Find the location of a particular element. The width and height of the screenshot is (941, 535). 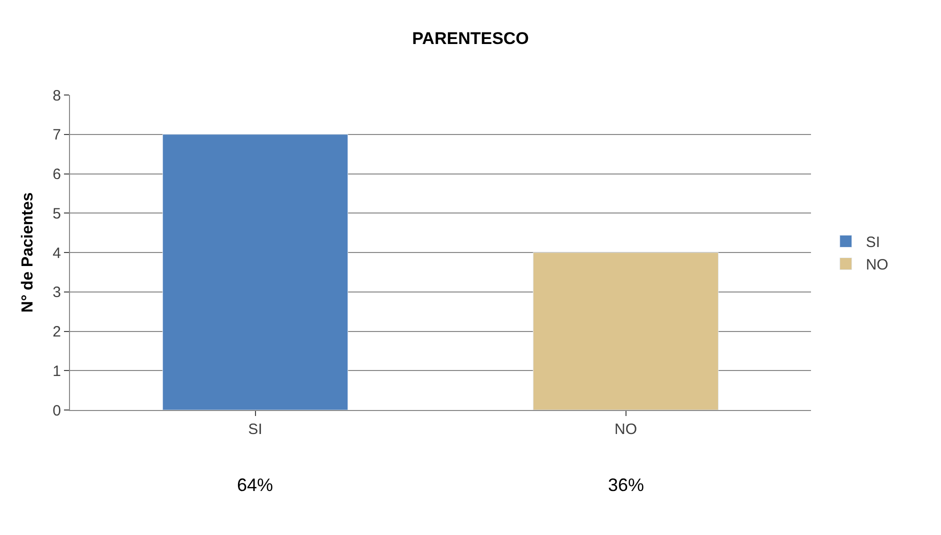

text: 64% is located at coordinates (255, 485).